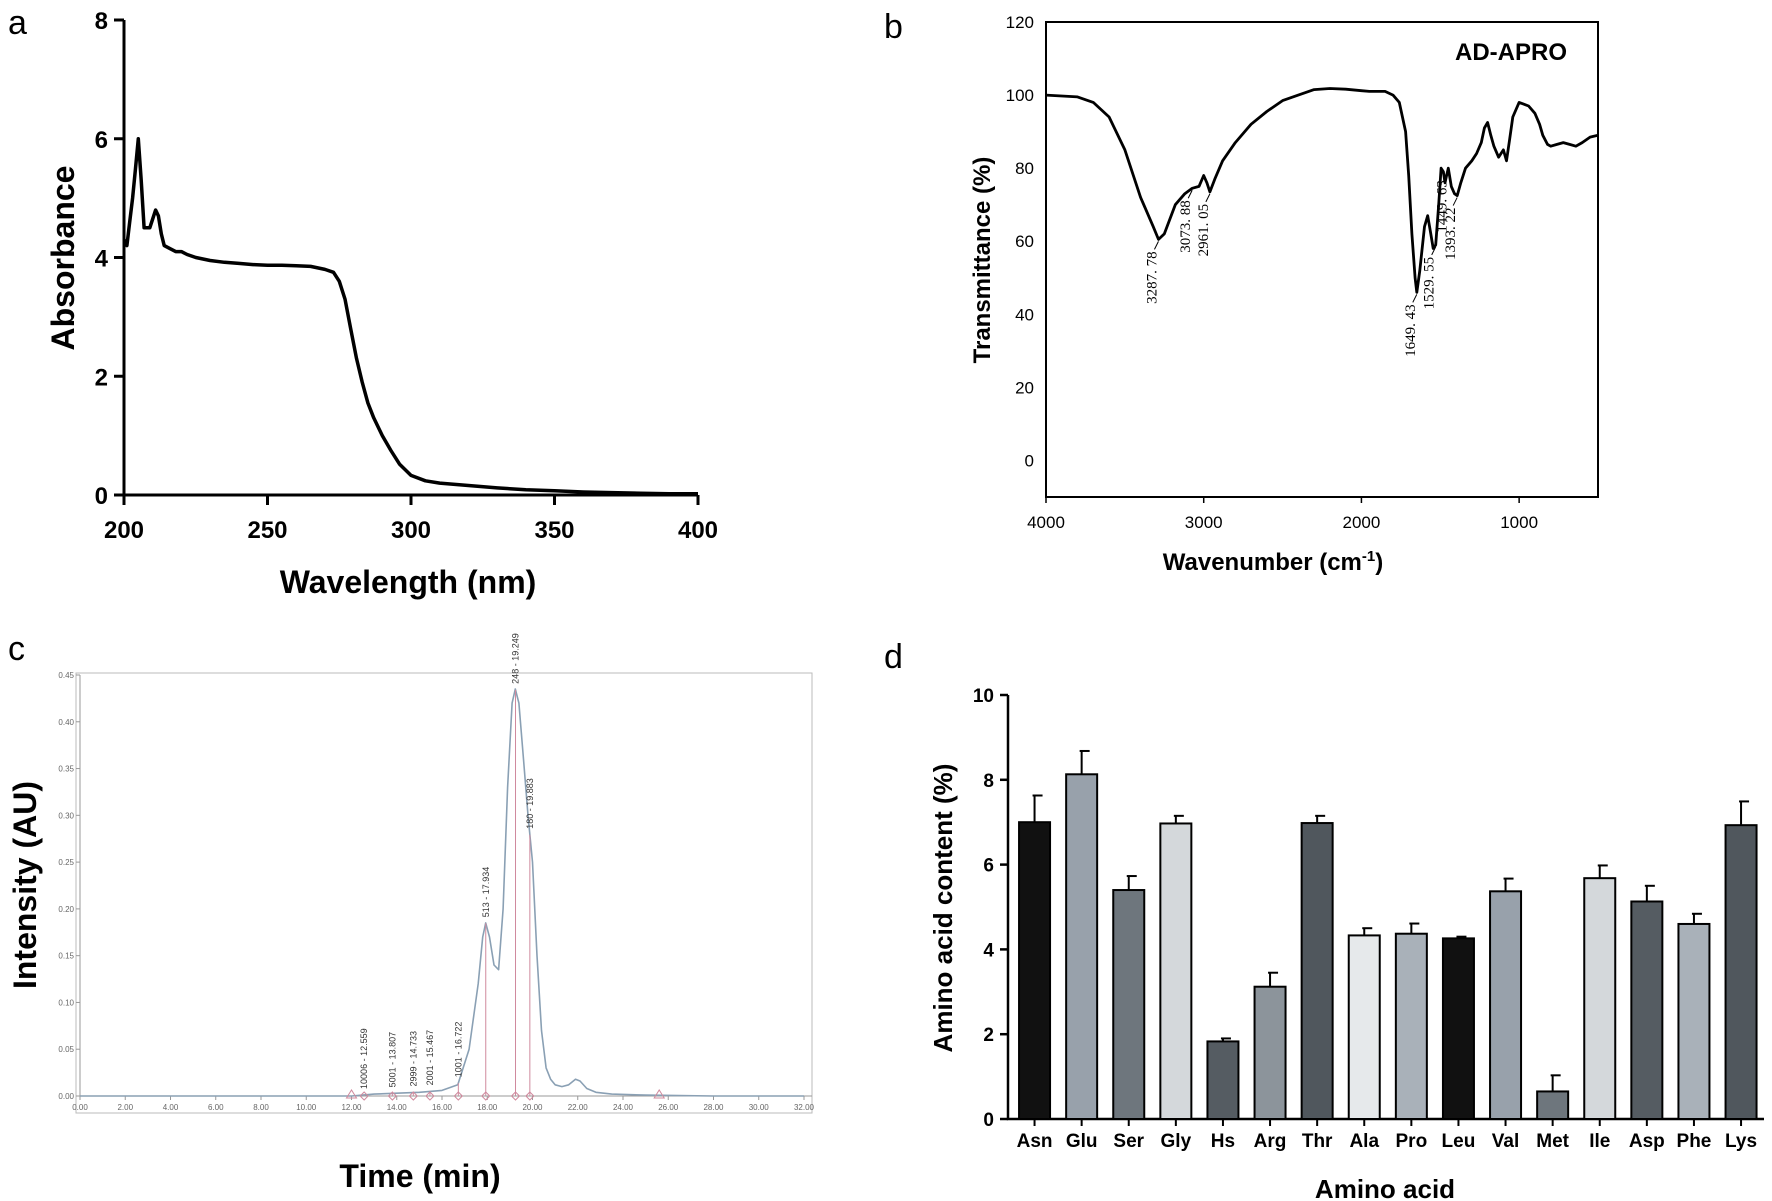 The width and height of the screenshot is (1772, 1201). I want to click on bar-phe, so click(1694, 1021).